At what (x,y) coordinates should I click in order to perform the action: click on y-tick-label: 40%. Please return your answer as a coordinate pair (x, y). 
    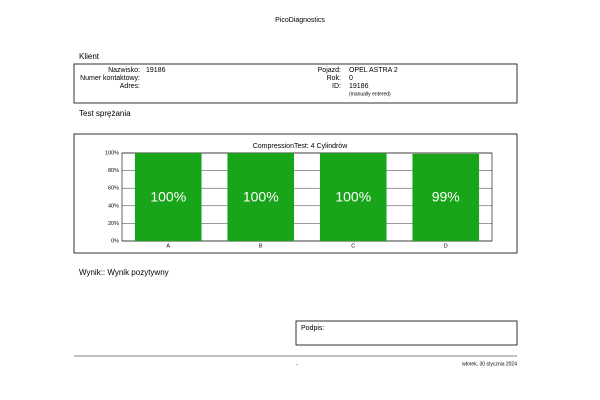
    Looking at the image, I should click on (113, 206).